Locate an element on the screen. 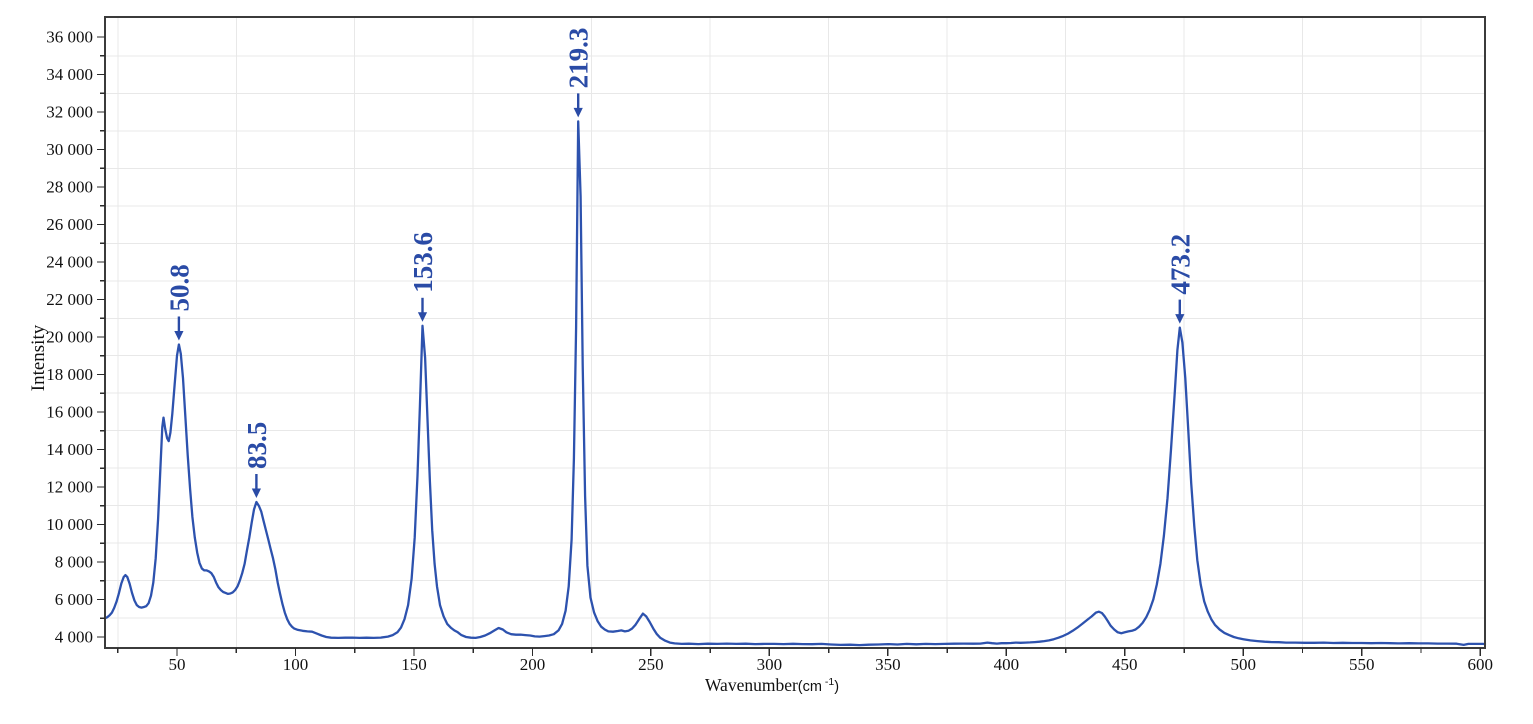 Image resolution: width=1533 pixels, height=724 pixels. y-tick-label: 18 000 is located at coordinates (69, 374).